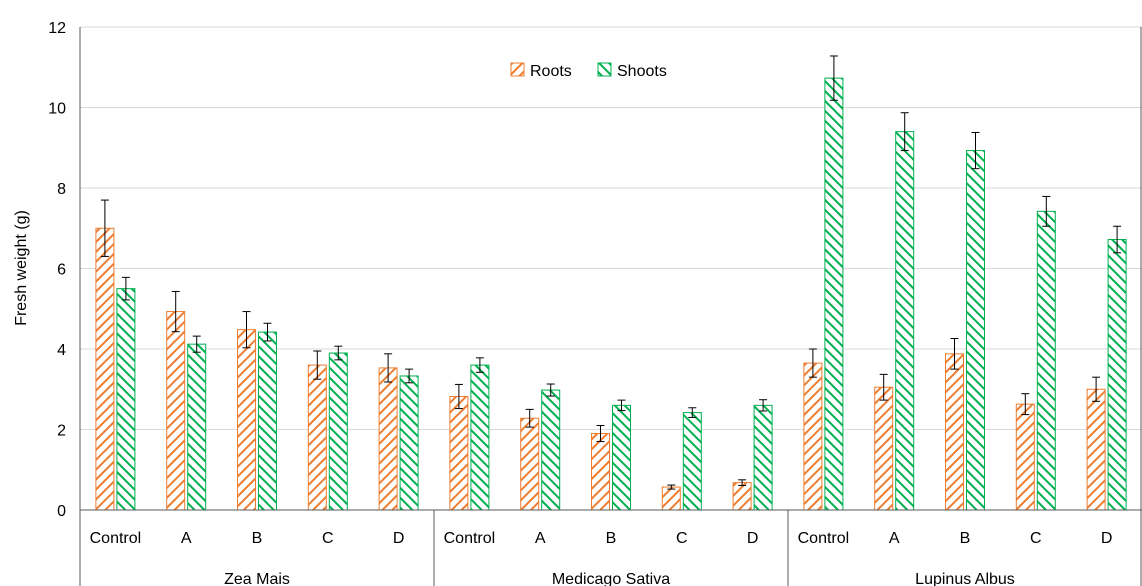 The image size is (1142, 586). I want to click on legend-label-shoots: Shoots, so click(642, 71).